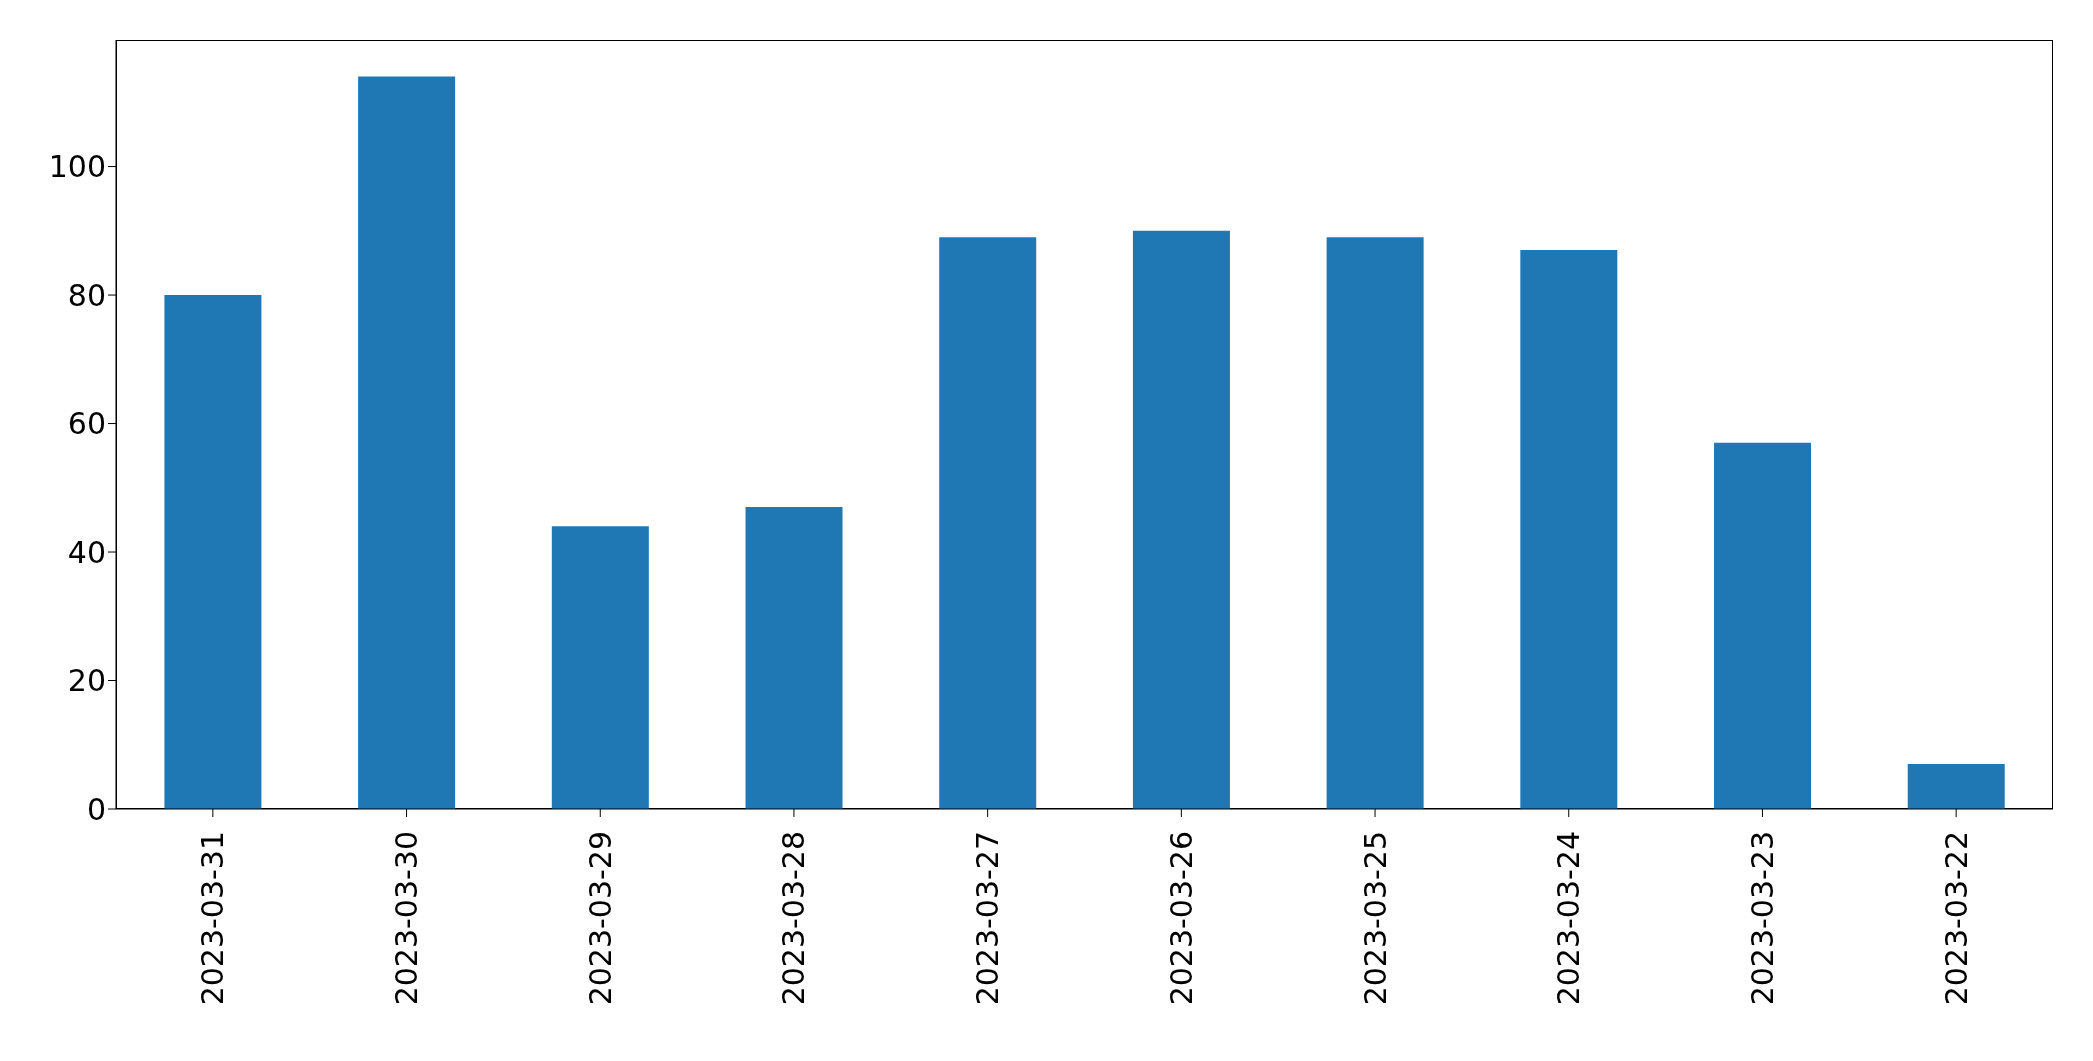 This screenshot has width=2093, height=1061. What do you see at coordinates (1181, 918) in the screenshot?
I see `x-tick-label: 2023-03-26` at bounding box center [1181, 918].